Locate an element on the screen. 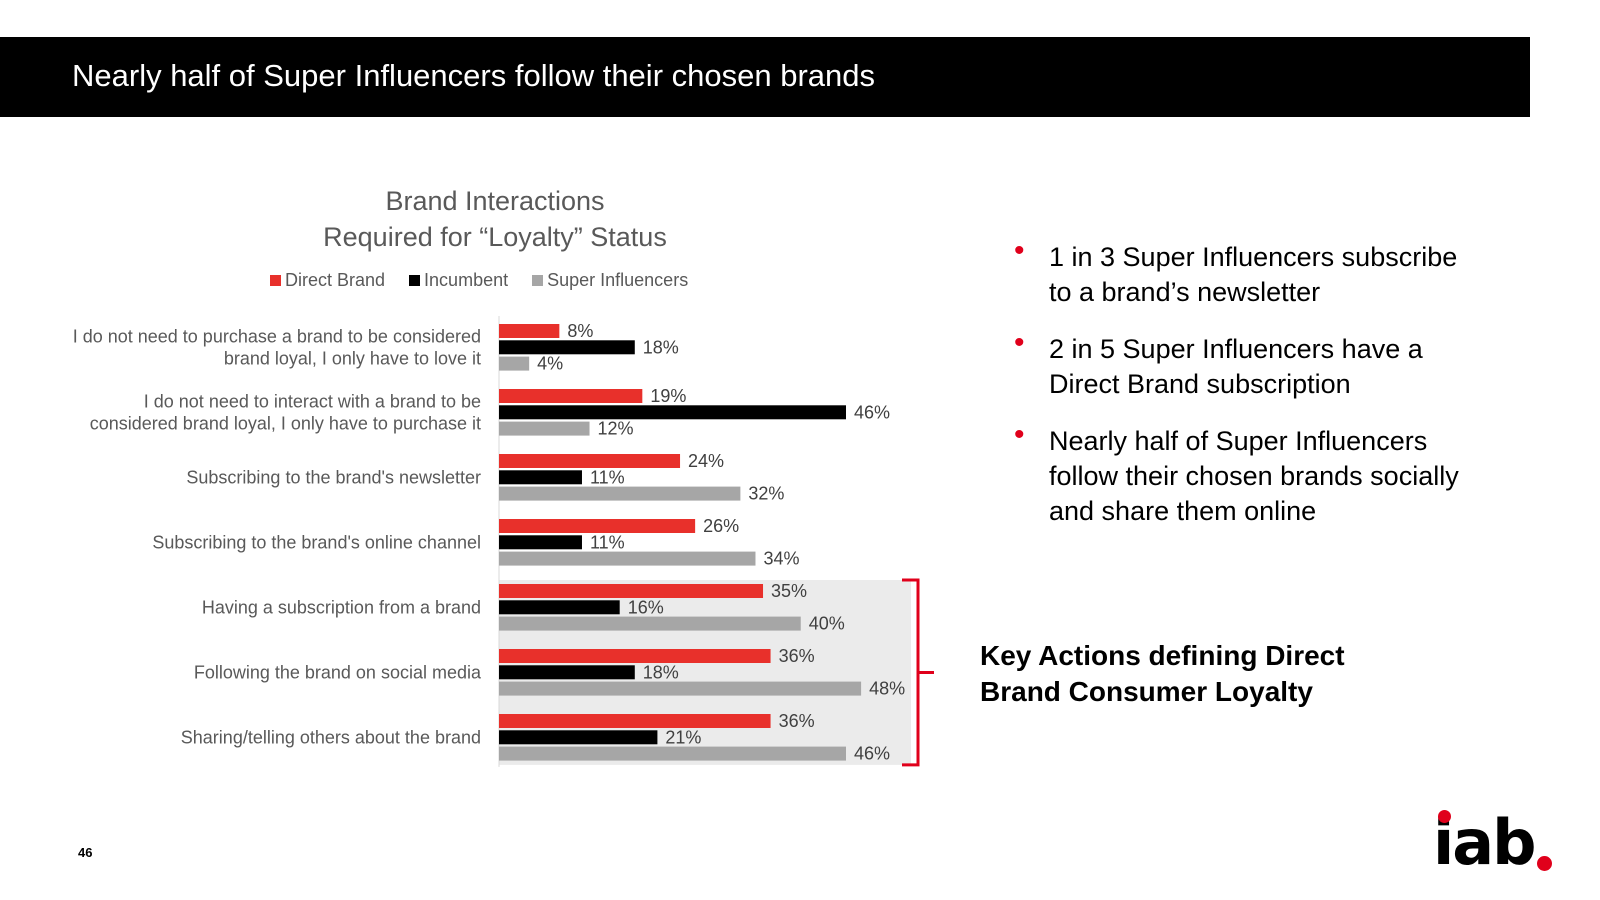 The width and height of the screenshot is (1600, 900). legend-swatch-direct-brand is located at coordinates (275, 280).